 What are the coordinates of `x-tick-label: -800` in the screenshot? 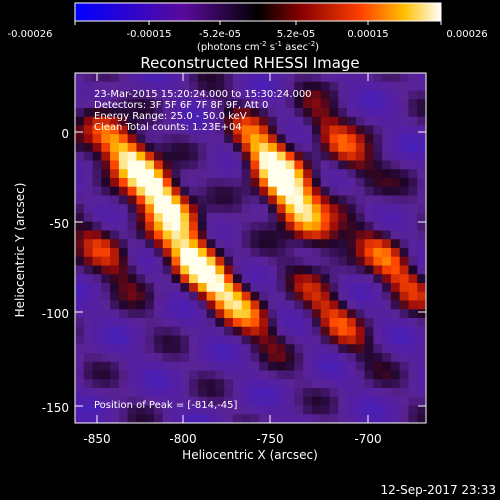 It's located at (182, 439).